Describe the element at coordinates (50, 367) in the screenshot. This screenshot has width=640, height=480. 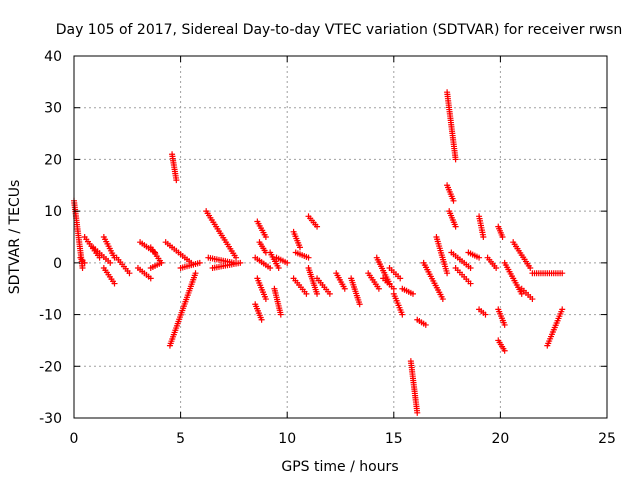
I see `y-tick-label: -20` at that location.